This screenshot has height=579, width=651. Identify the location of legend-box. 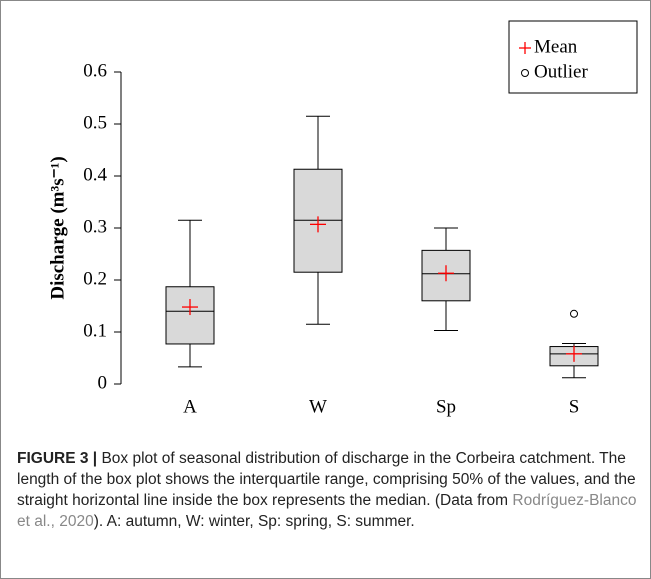
(573, 57).